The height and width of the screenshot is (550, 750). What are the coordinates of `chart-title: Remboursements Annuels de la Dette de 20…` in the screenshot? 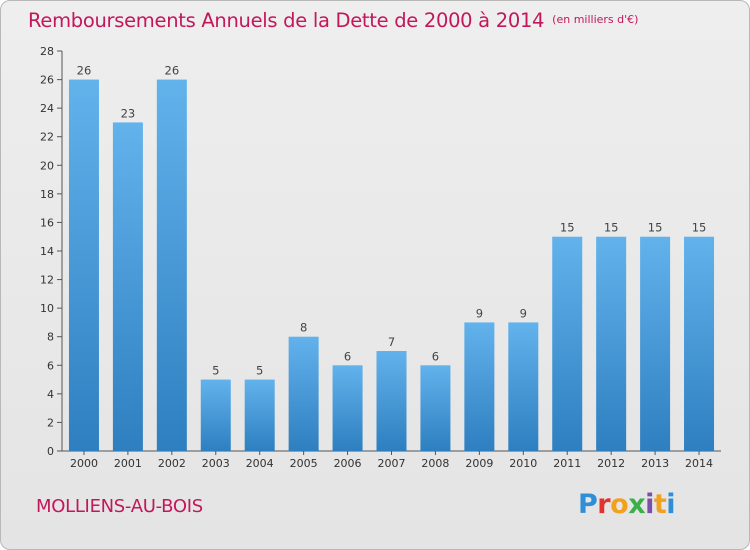 It's located at (333, 20).